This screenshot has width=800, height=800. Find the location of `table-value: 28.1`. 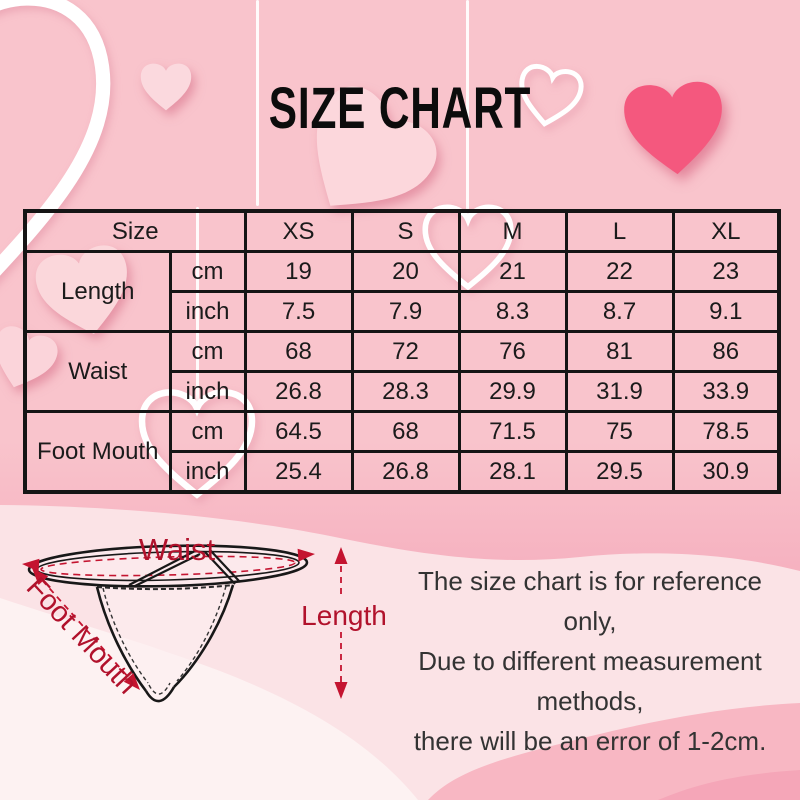

table-value: 28.1 is located at coordinates (512, 472).